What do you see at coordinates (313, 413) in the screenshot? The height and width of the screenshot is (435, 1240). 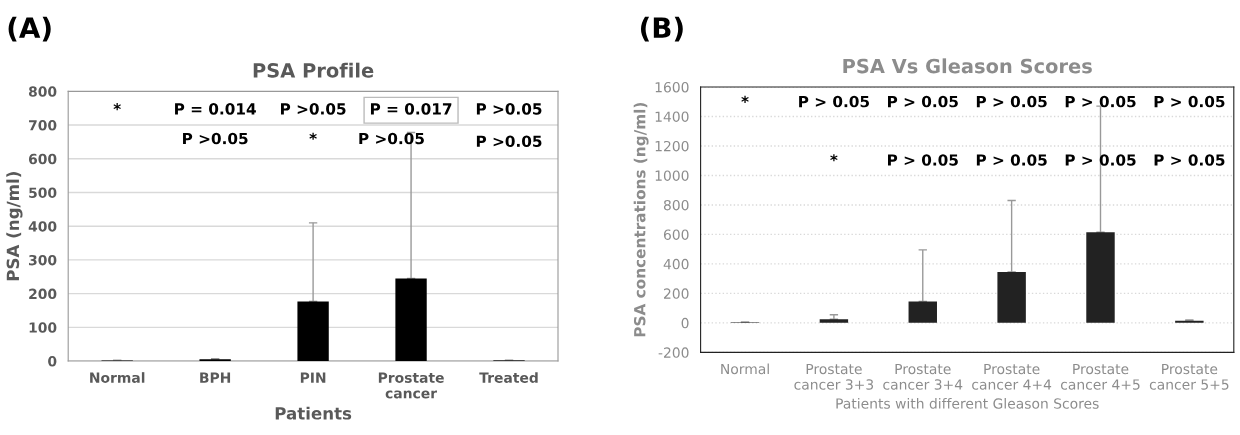 I see `x-axis-title: Patients` at bounding box center [313, 413].